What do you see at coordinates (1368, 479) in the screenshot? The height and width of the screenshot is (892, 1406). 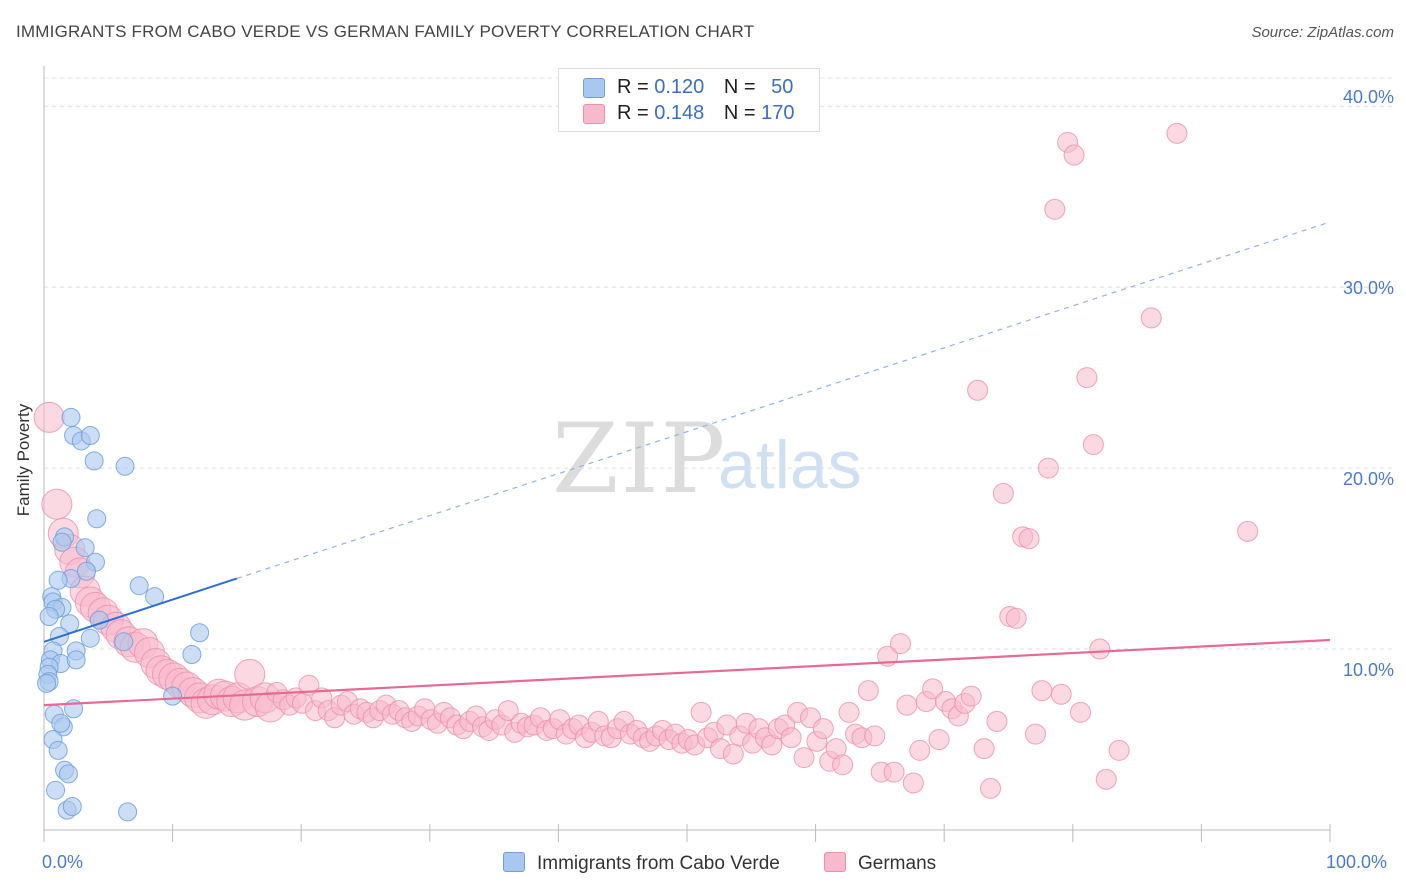 I see `y-tick-20: 20.0%` at bounding box center [1368, 479].